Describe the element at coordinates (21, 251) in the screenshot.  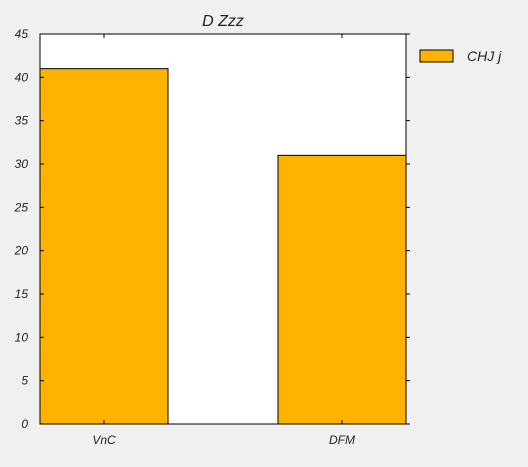
I see `y-tick-label: 20` at that location.